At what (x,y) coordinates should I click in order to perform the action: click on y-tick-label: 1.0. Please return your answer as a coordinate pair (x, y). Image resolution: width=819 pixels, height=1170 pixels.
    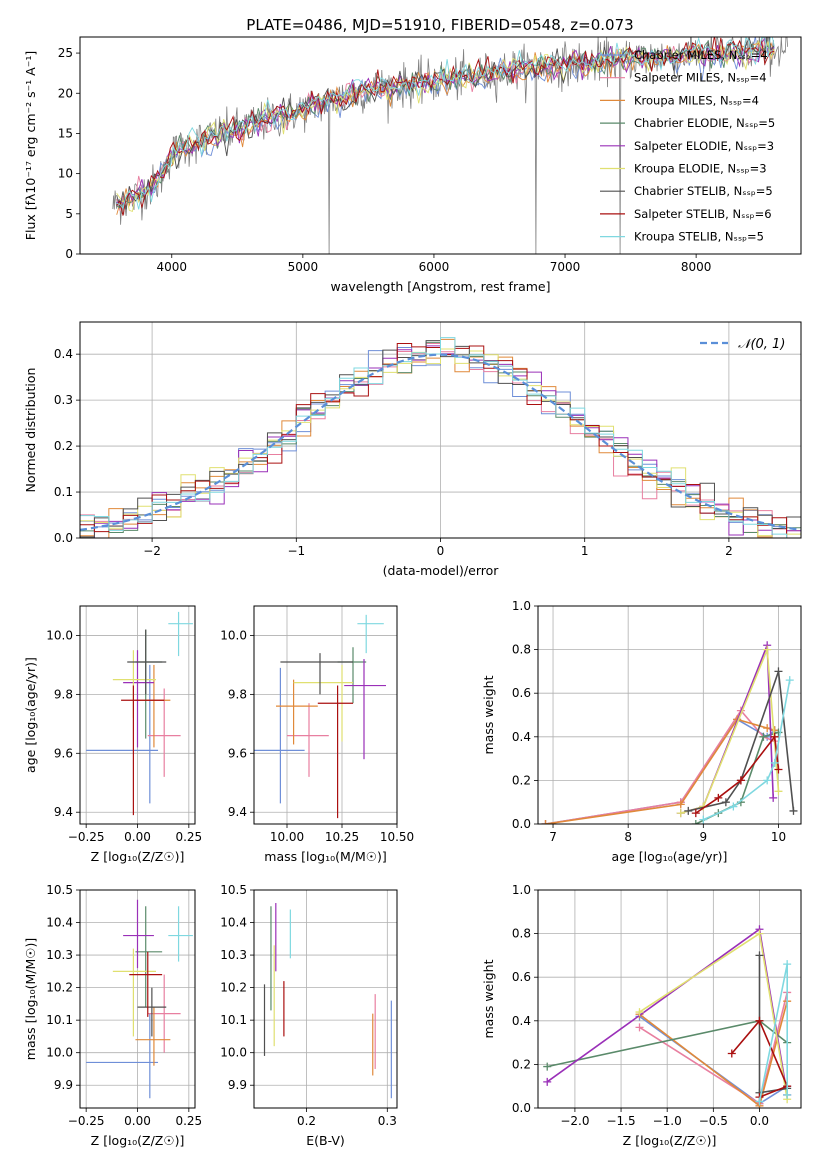
    Looking at the image, I should click on (521, 890).